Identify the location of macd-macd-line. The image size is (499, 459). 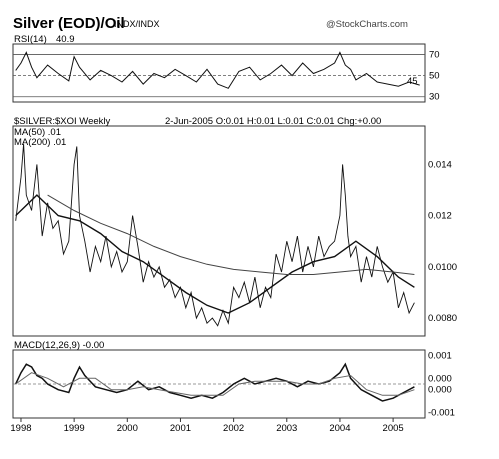
(215, 382).